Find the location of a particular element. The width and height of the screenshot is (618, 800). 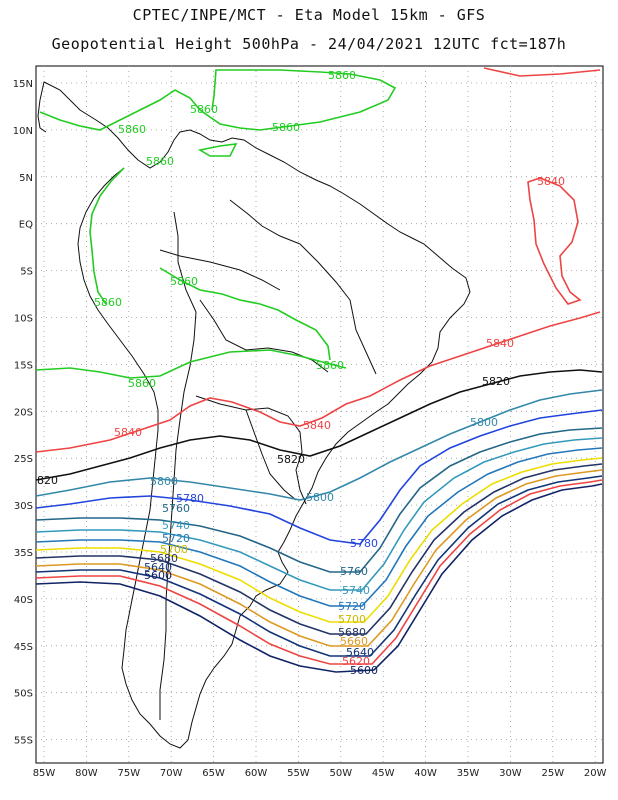

lat-tick-label: 10N is located at coordinates (23, 131).